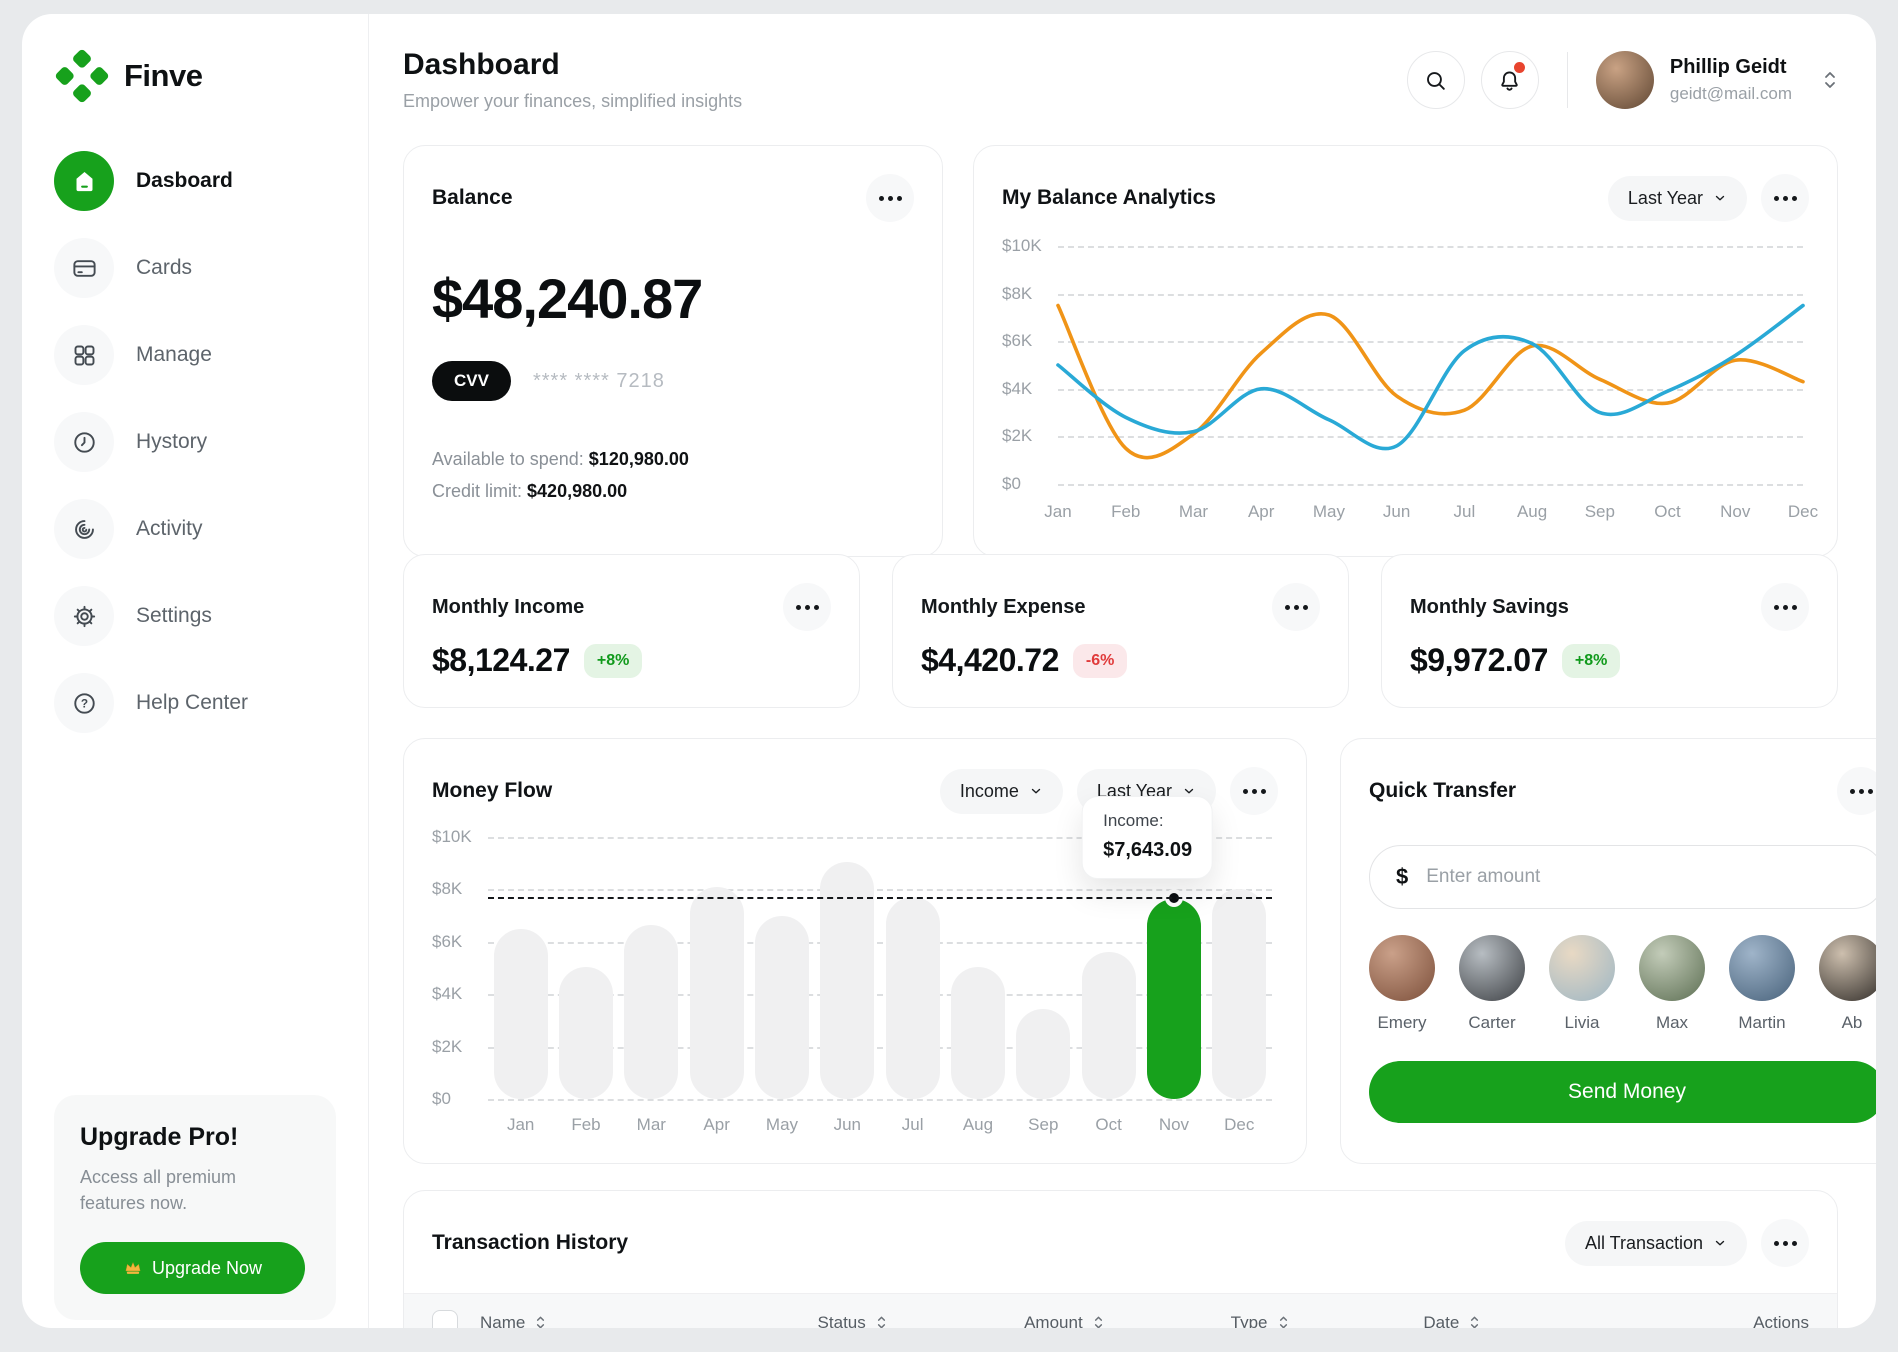  What do you see at coordinates (158, 1189) in the screenshot?
I see `upgrade-body: Access all premium features now.` at bounding box center [158, 1189].